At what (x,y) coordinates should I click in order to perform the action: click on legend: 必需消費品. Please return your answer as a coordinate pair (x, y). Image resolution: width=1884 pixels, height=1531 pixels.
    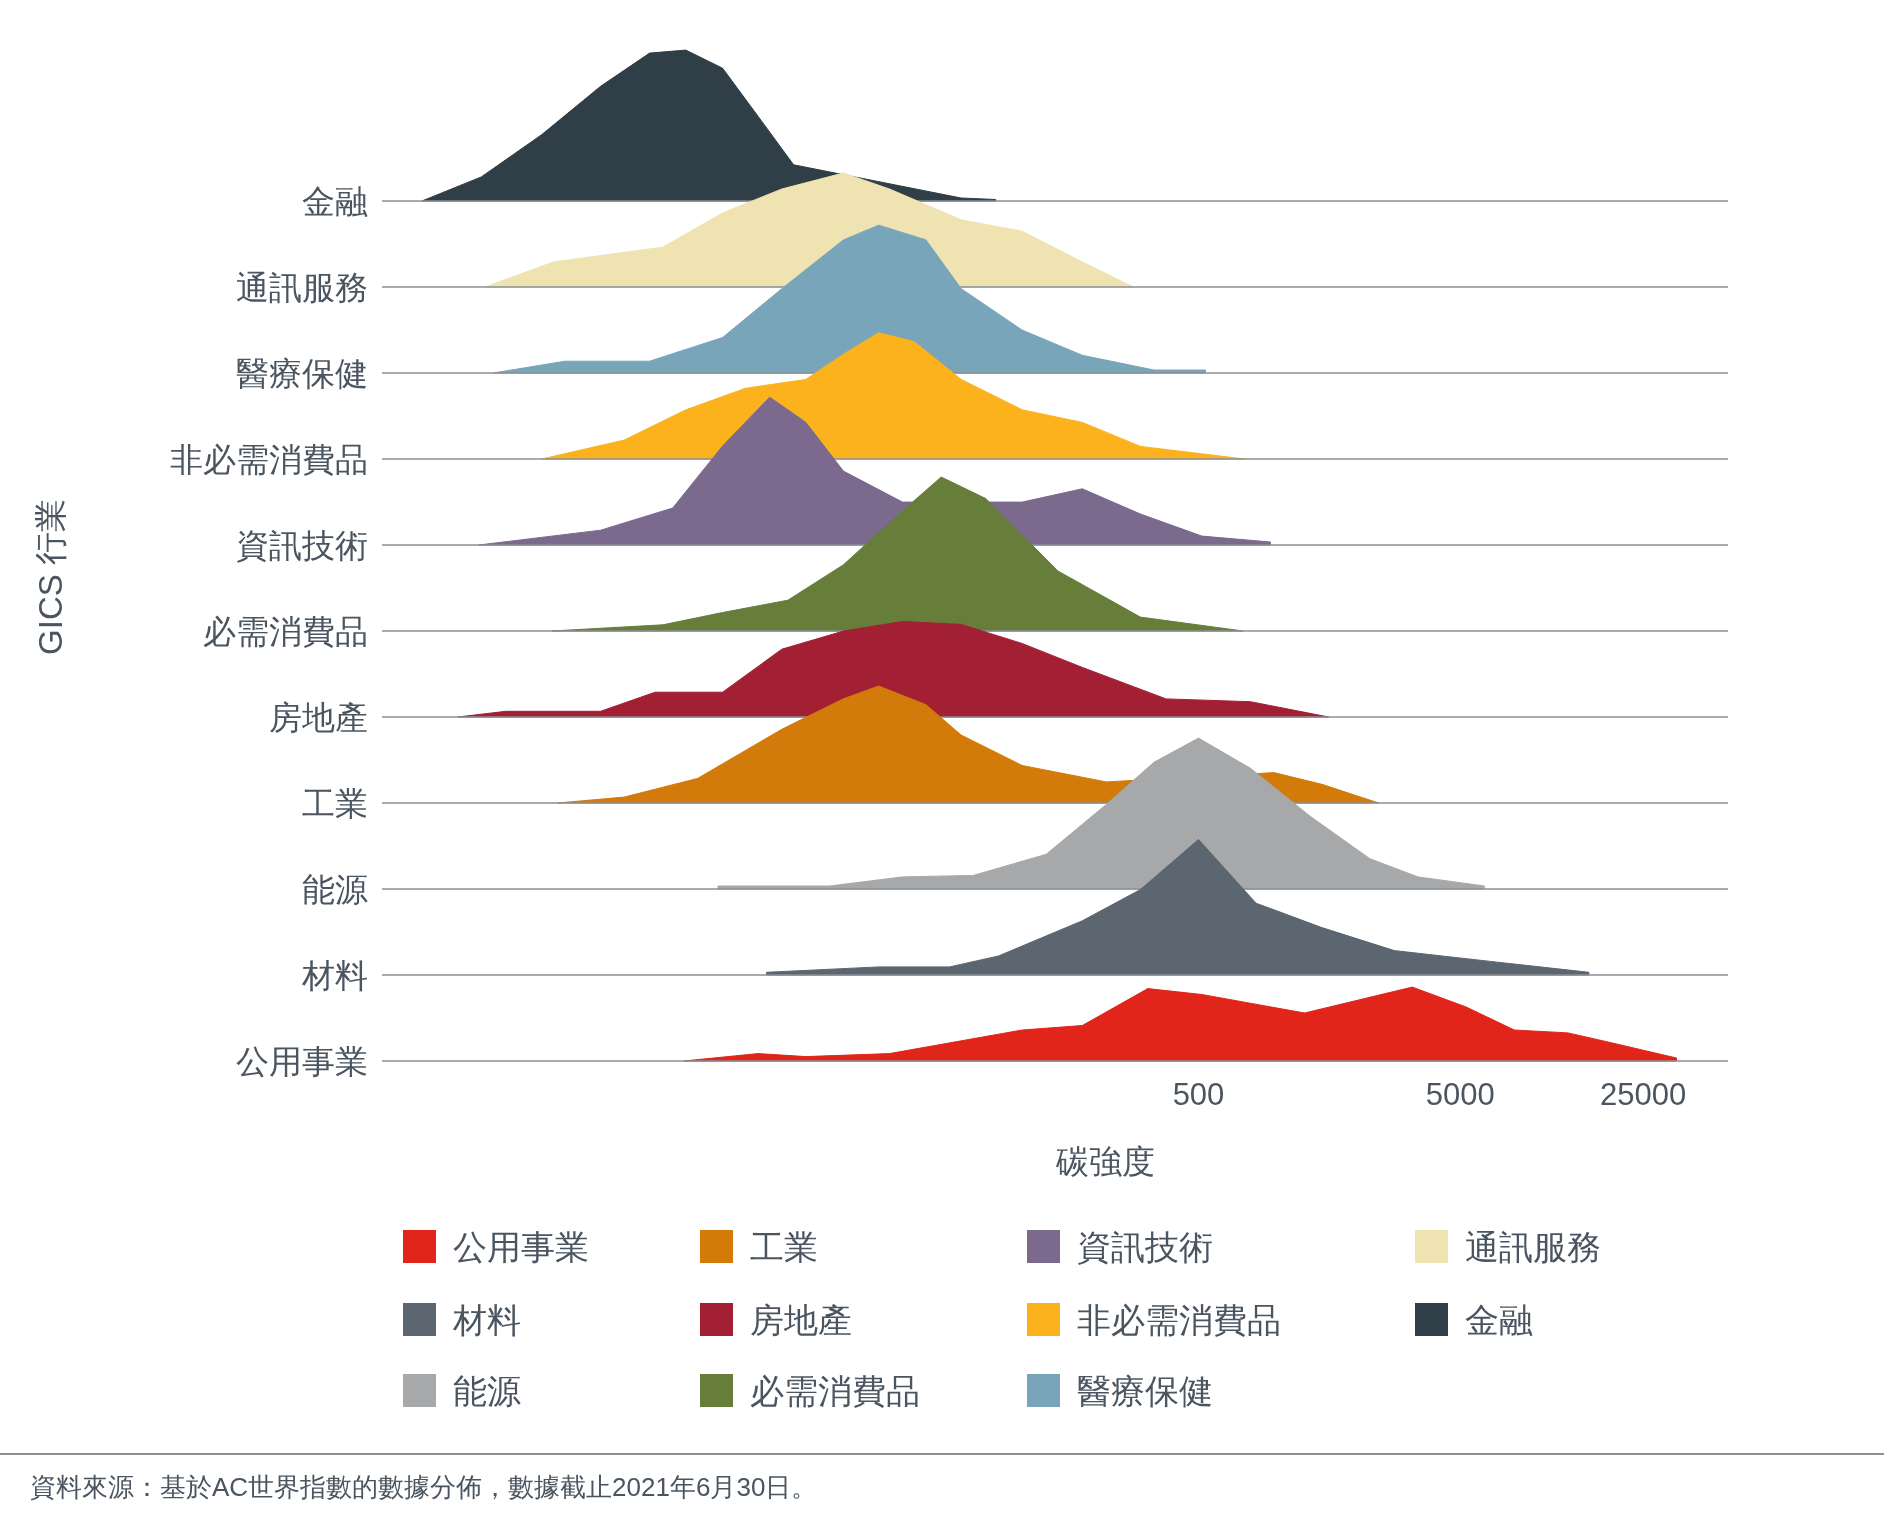
    Looking at the image, I should click on (810, 1391).